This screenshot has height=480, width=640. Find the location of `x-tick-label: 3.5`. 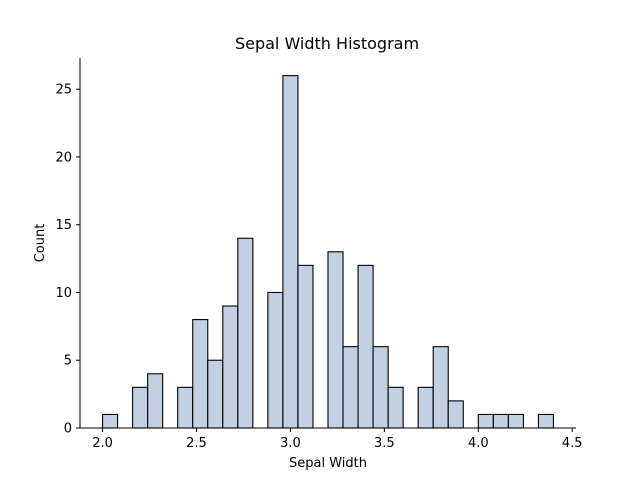

x-tick-label: 3.5 is located at coordinates (384, 443).